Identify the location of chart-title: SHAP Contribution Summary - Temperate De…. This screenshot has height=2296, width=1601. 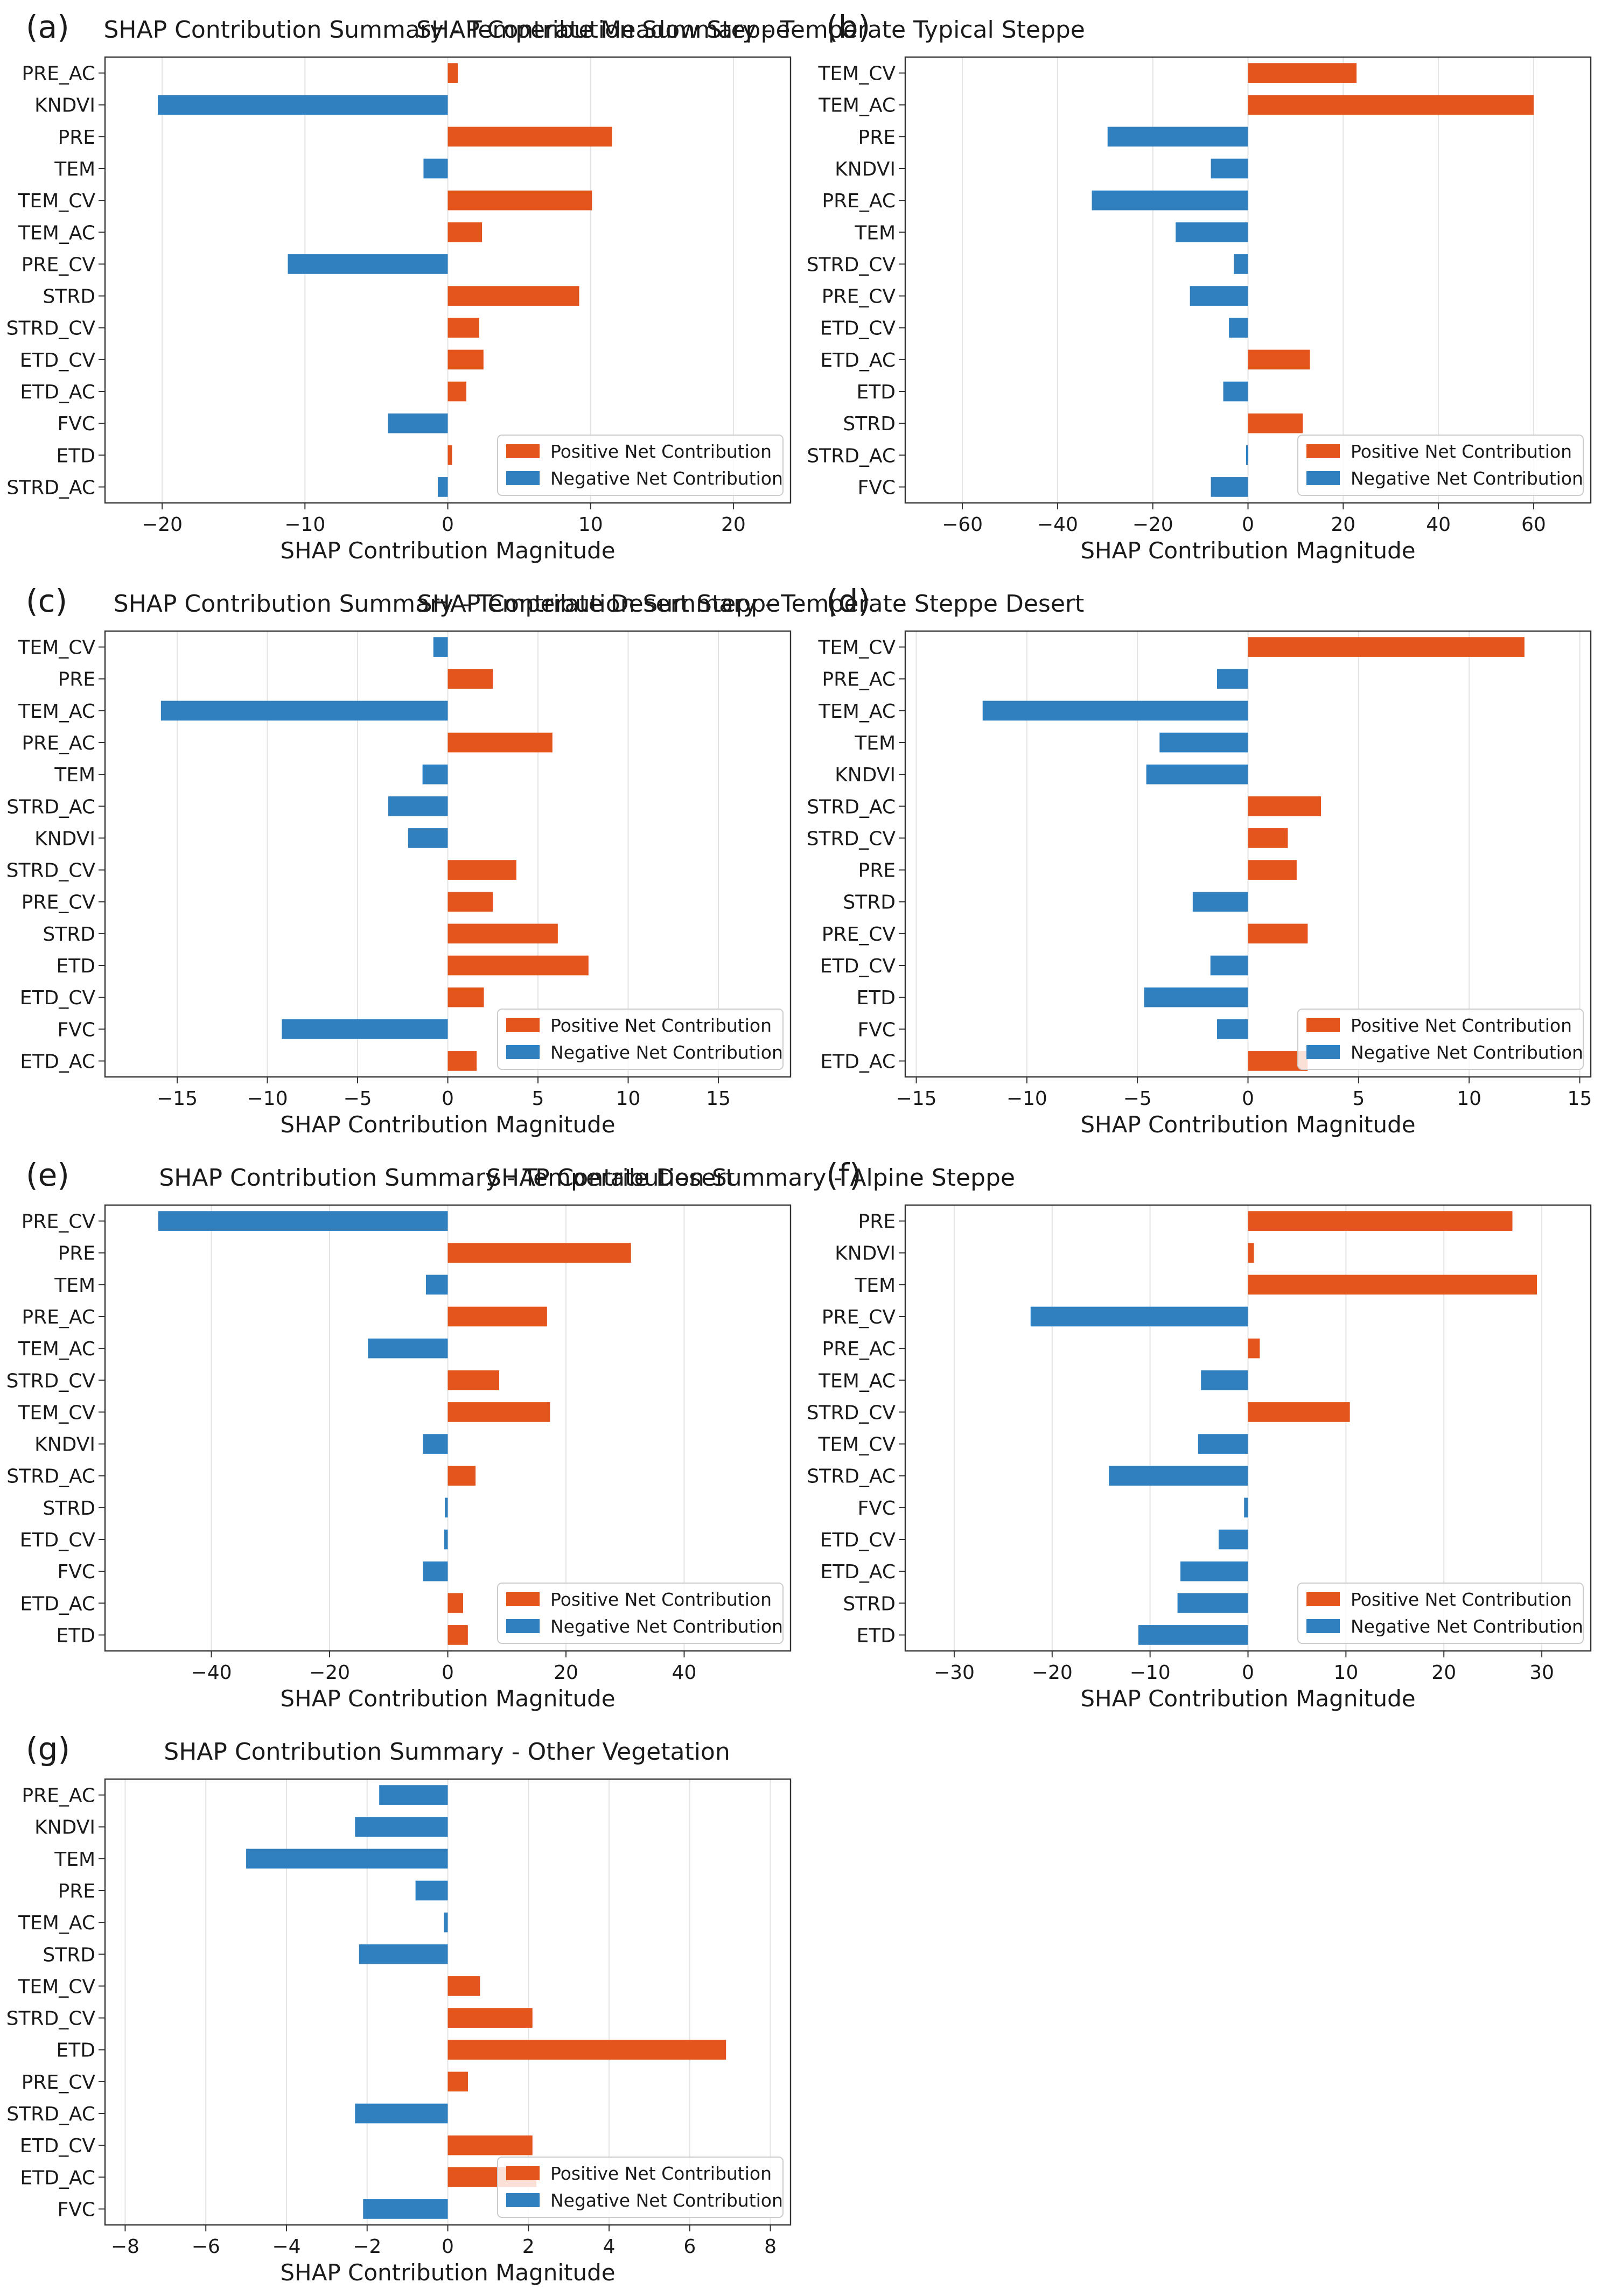
(447, 1178).